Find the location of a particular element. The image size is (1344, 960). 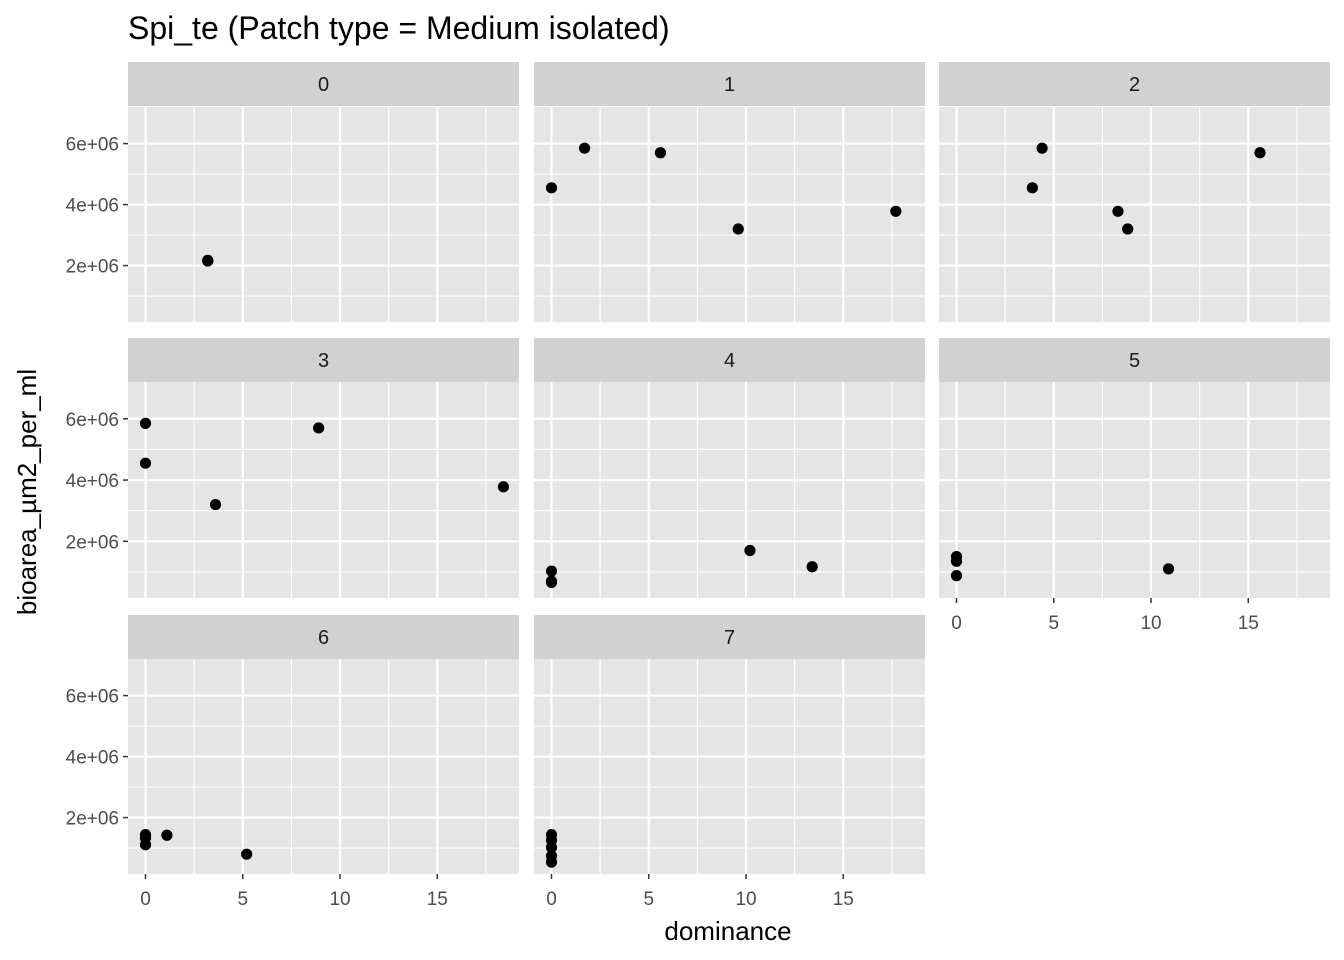

facet-panel-0: 0 2e+06 4e+06 6e+06 is located at coordinates (292, 192).